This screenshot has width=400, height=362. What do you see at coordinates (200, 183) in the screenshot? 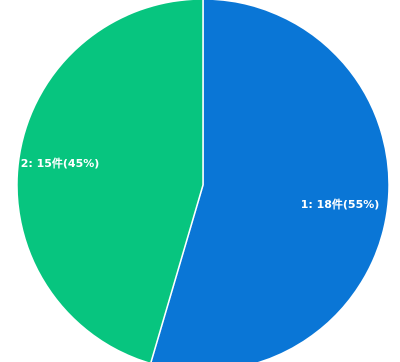
I see `pie-labels: 1: 18件(55%) 2: 15件(45%)` at bounding box center [200, 183].